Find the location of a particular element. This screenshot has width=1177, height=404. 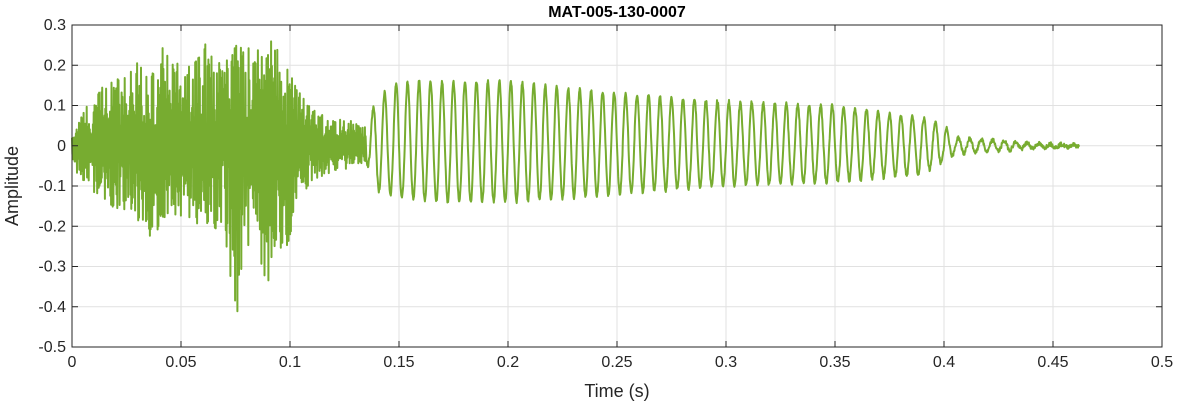

y-tick-label: 0.1 is located at coordinates (55, 106).